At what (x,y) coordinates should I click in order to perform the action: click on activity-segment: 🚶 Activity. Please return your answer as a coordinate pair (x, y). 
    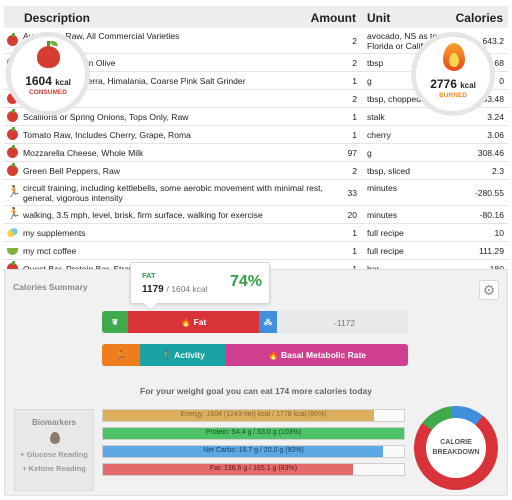
    Looking at the image, I should click on (183, 355).